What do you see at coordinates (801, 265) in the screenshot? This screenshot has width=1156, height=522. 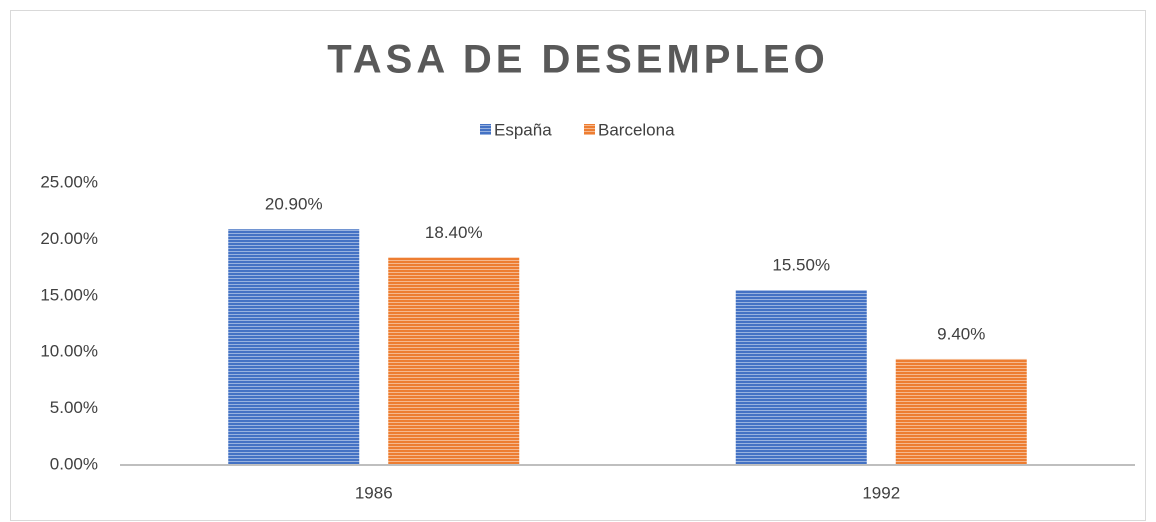 I see `value-label: 15.50%` at bounding box center [801, 265].